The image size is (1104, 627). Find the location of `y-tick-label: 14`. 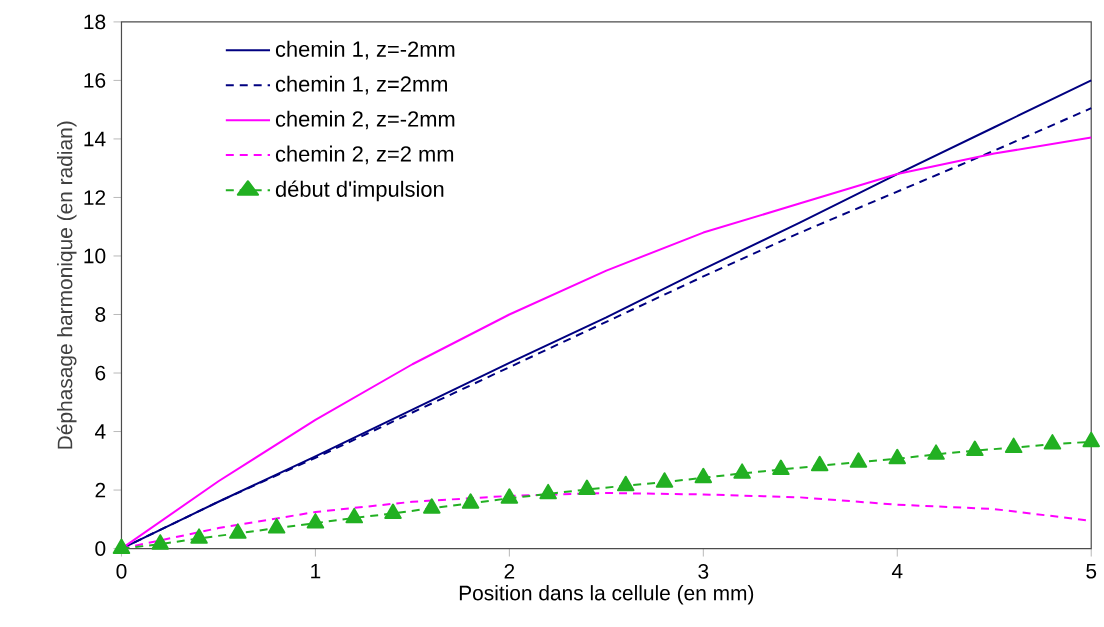

y-tick-label: 14 is located at coordinates (95, 139).